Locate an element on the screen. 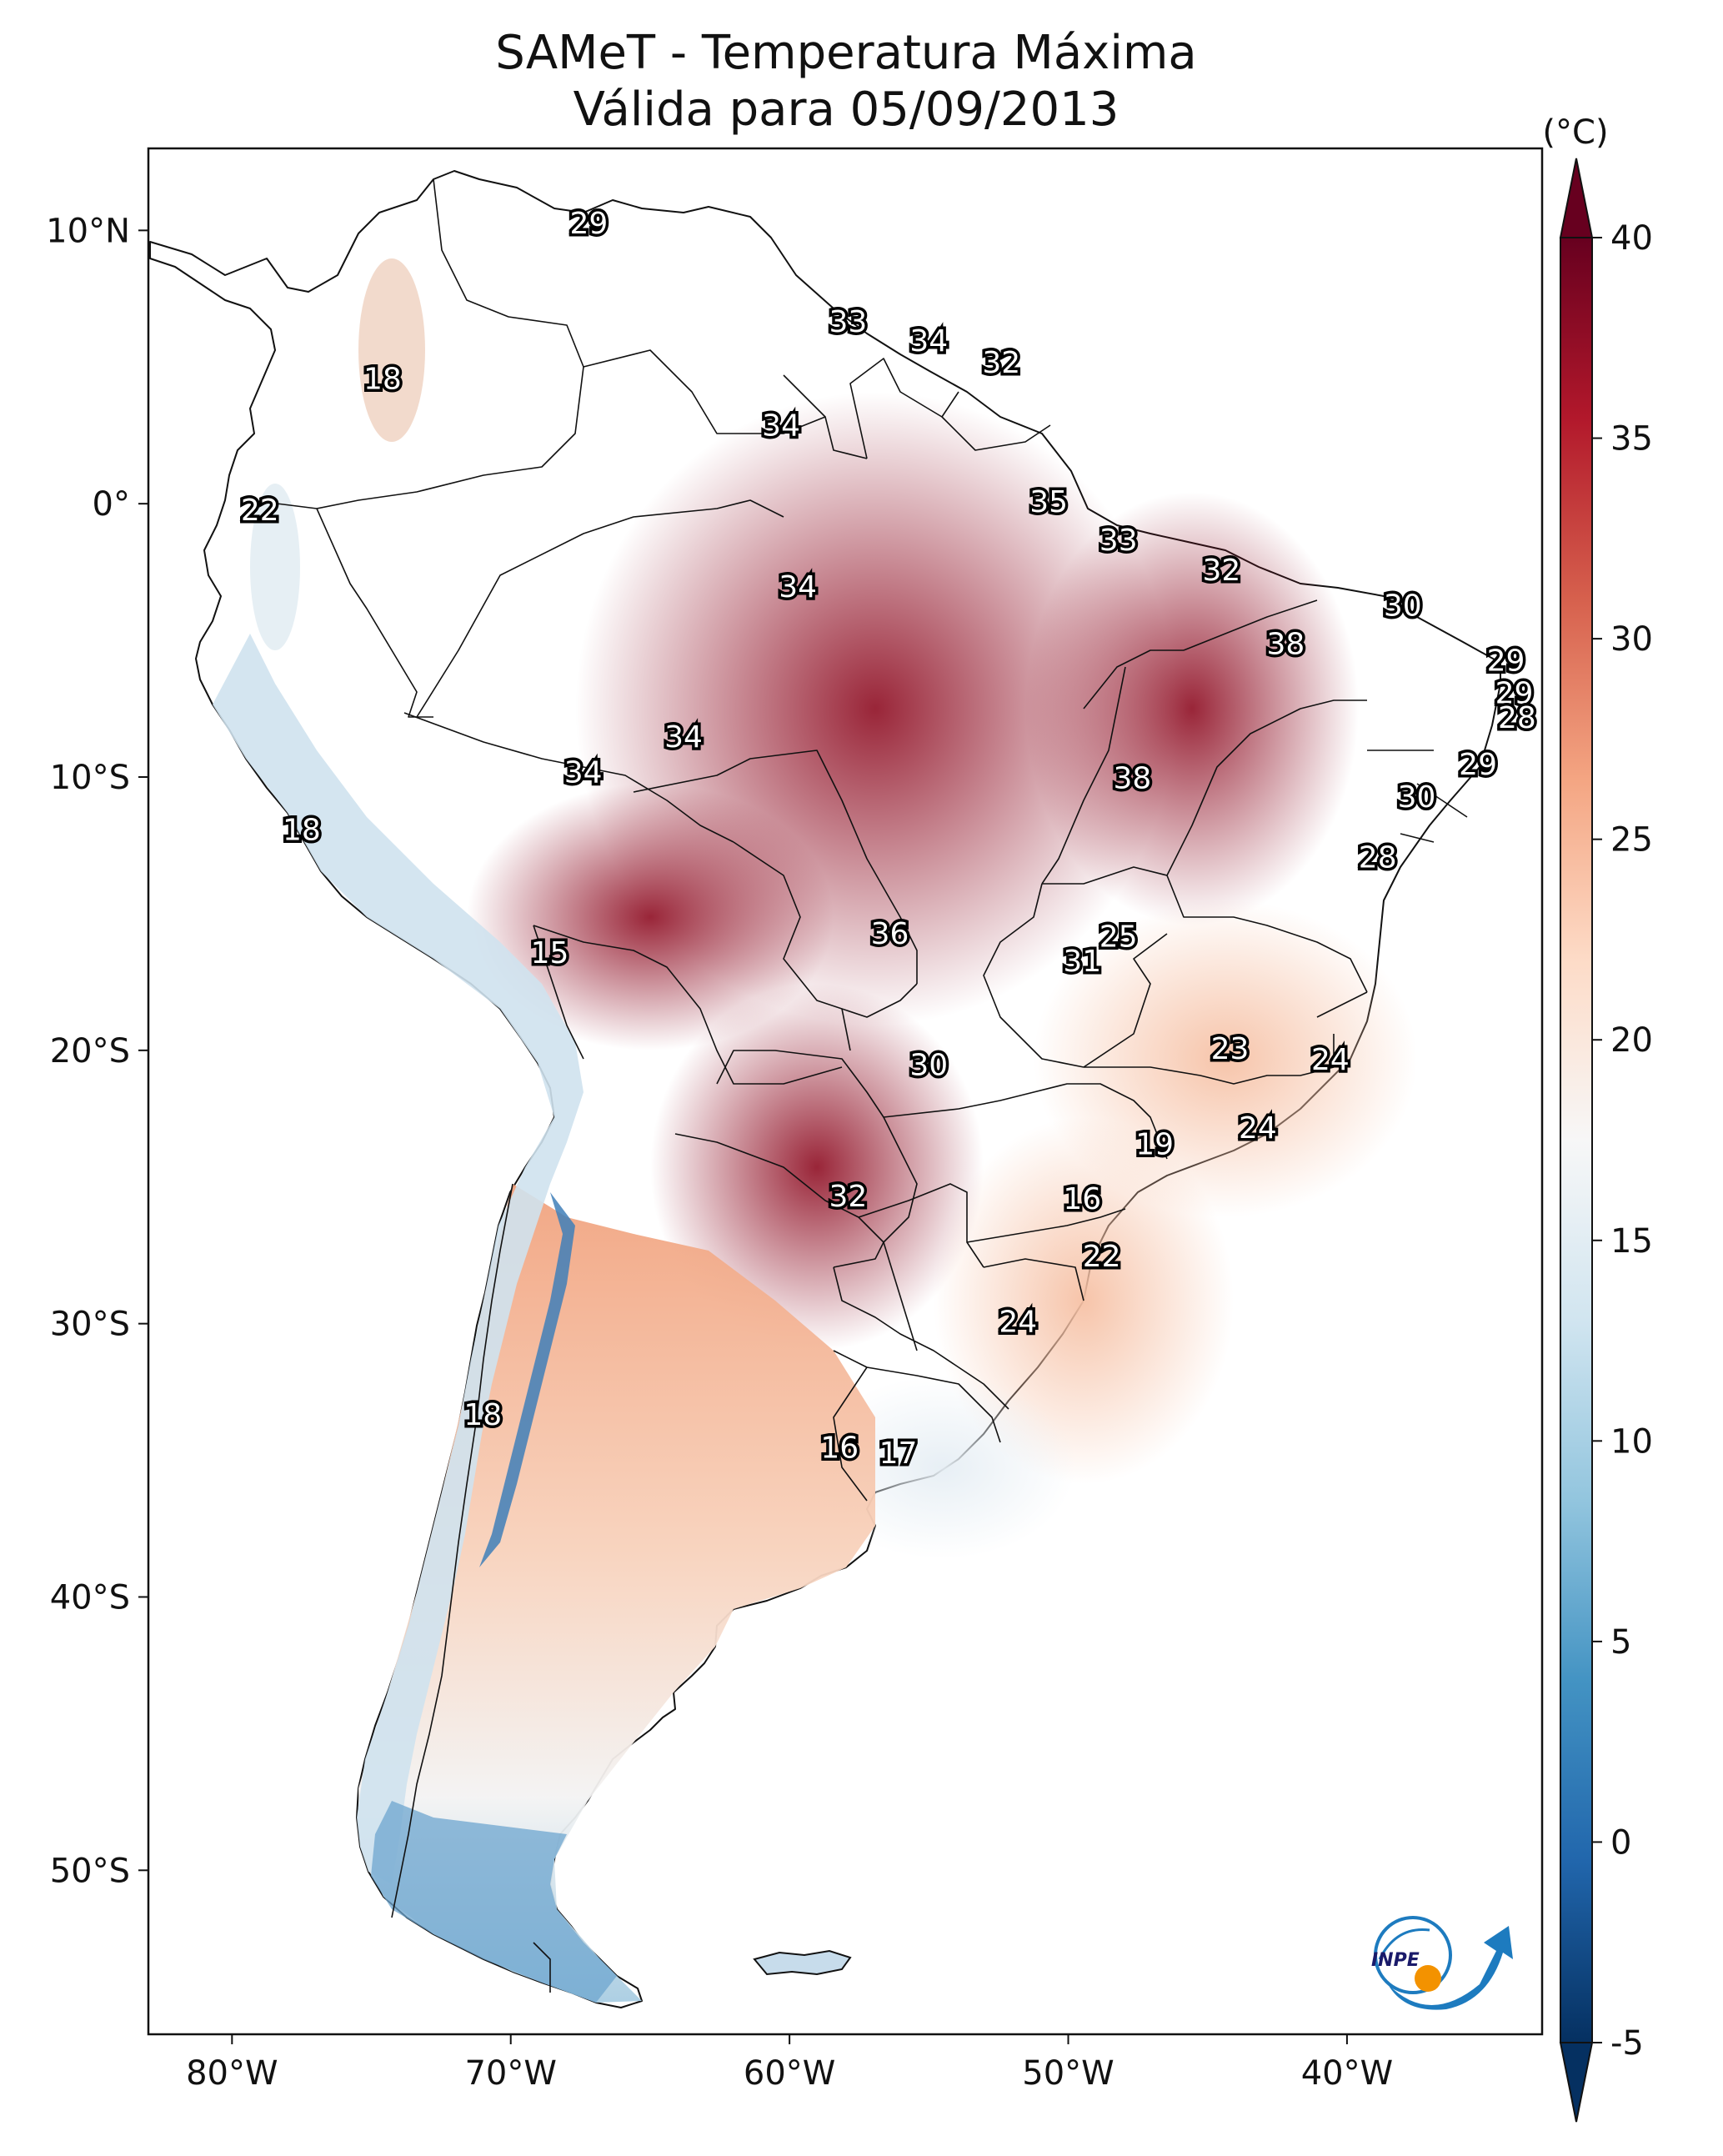  map-title: SAMeT - Temperatura Máxima is located at coordinates (846, 53).